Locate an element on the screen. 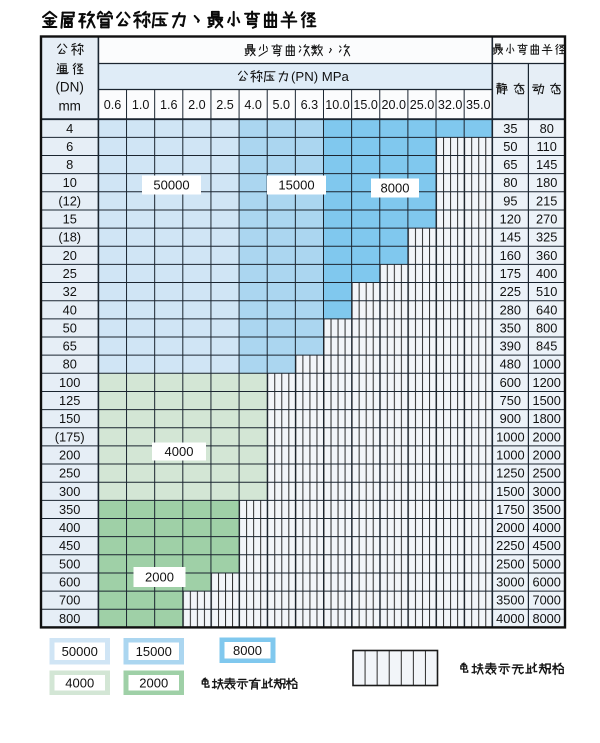 Image resolution: width=600 pixels, height=743 pixels. svg-text: 250 is located at coordinates (69, 473).